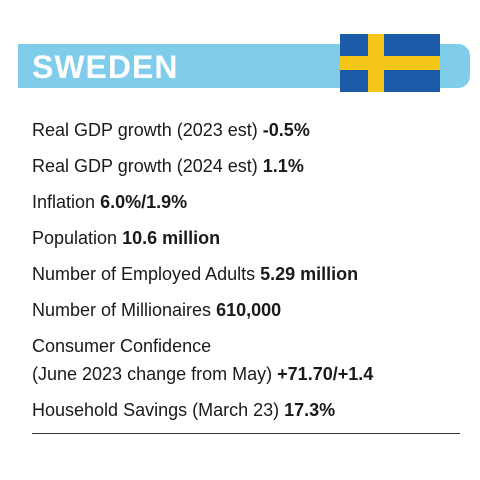  I want to click on stat-item: Number of Employed Adults 5.29 million, so click(247, 274).